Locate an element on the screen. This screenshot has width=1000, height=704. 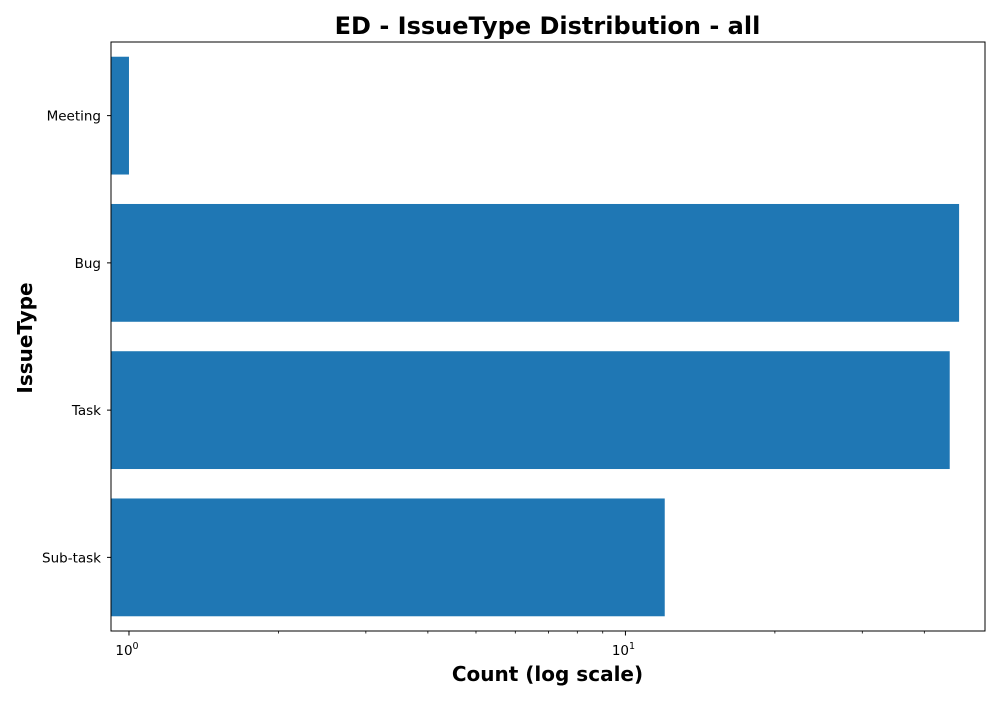
bar-meeting is located at coordinates (120, 115).